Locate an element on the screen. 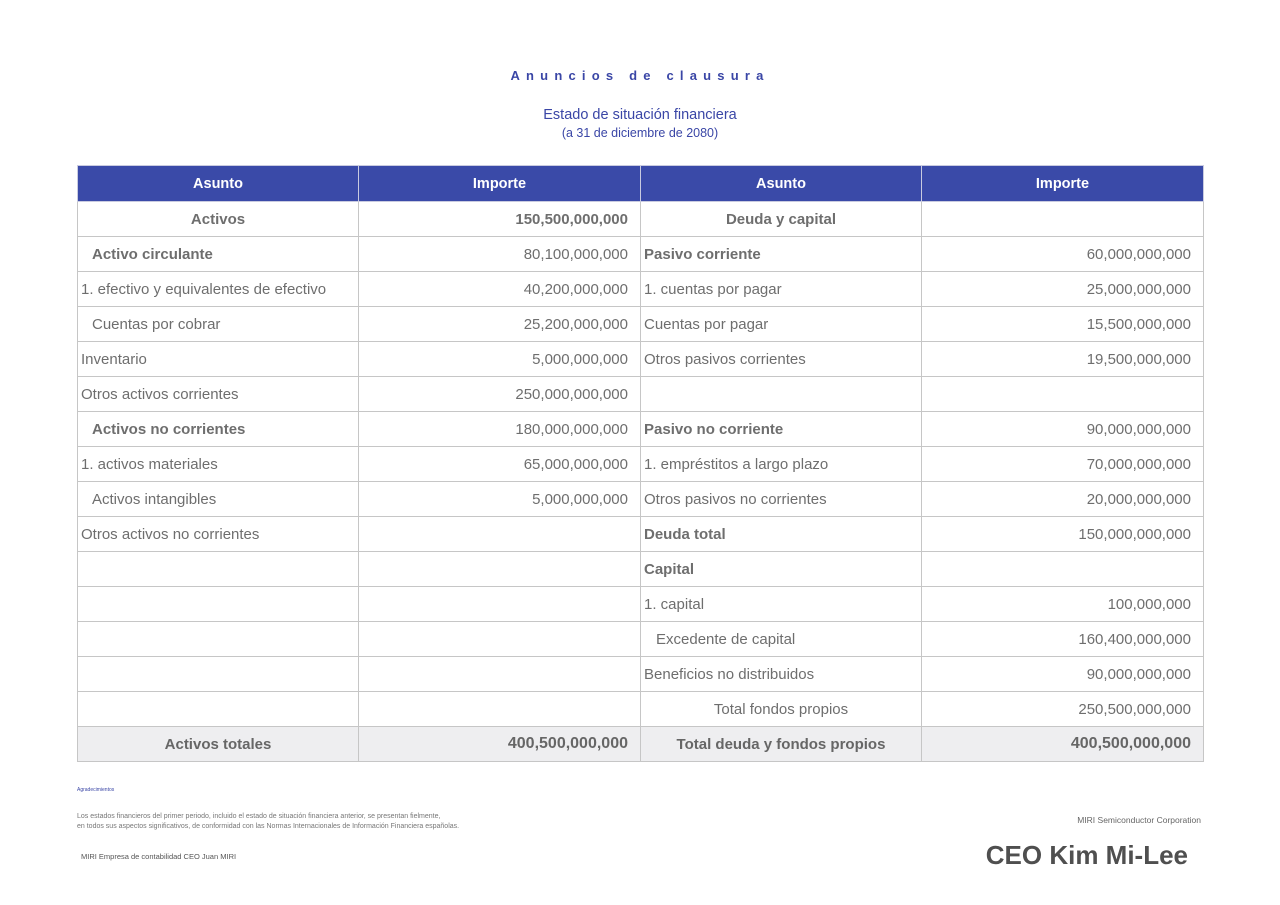 The height and width of the screenshot is (905, 1280). left-amount-cell: 40,200,000,000 is located at coordinates (499, 289).